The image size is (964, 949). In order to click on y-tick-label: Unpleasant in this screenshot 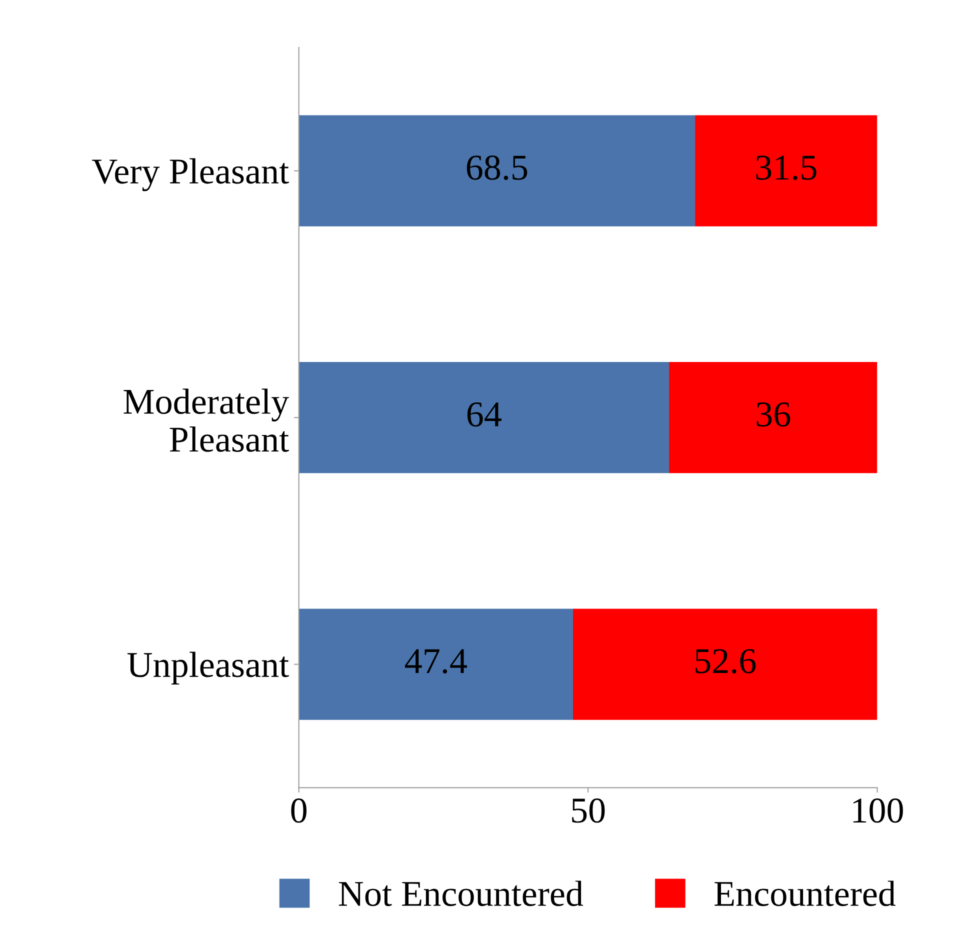, I will do `click(208, 668)`.